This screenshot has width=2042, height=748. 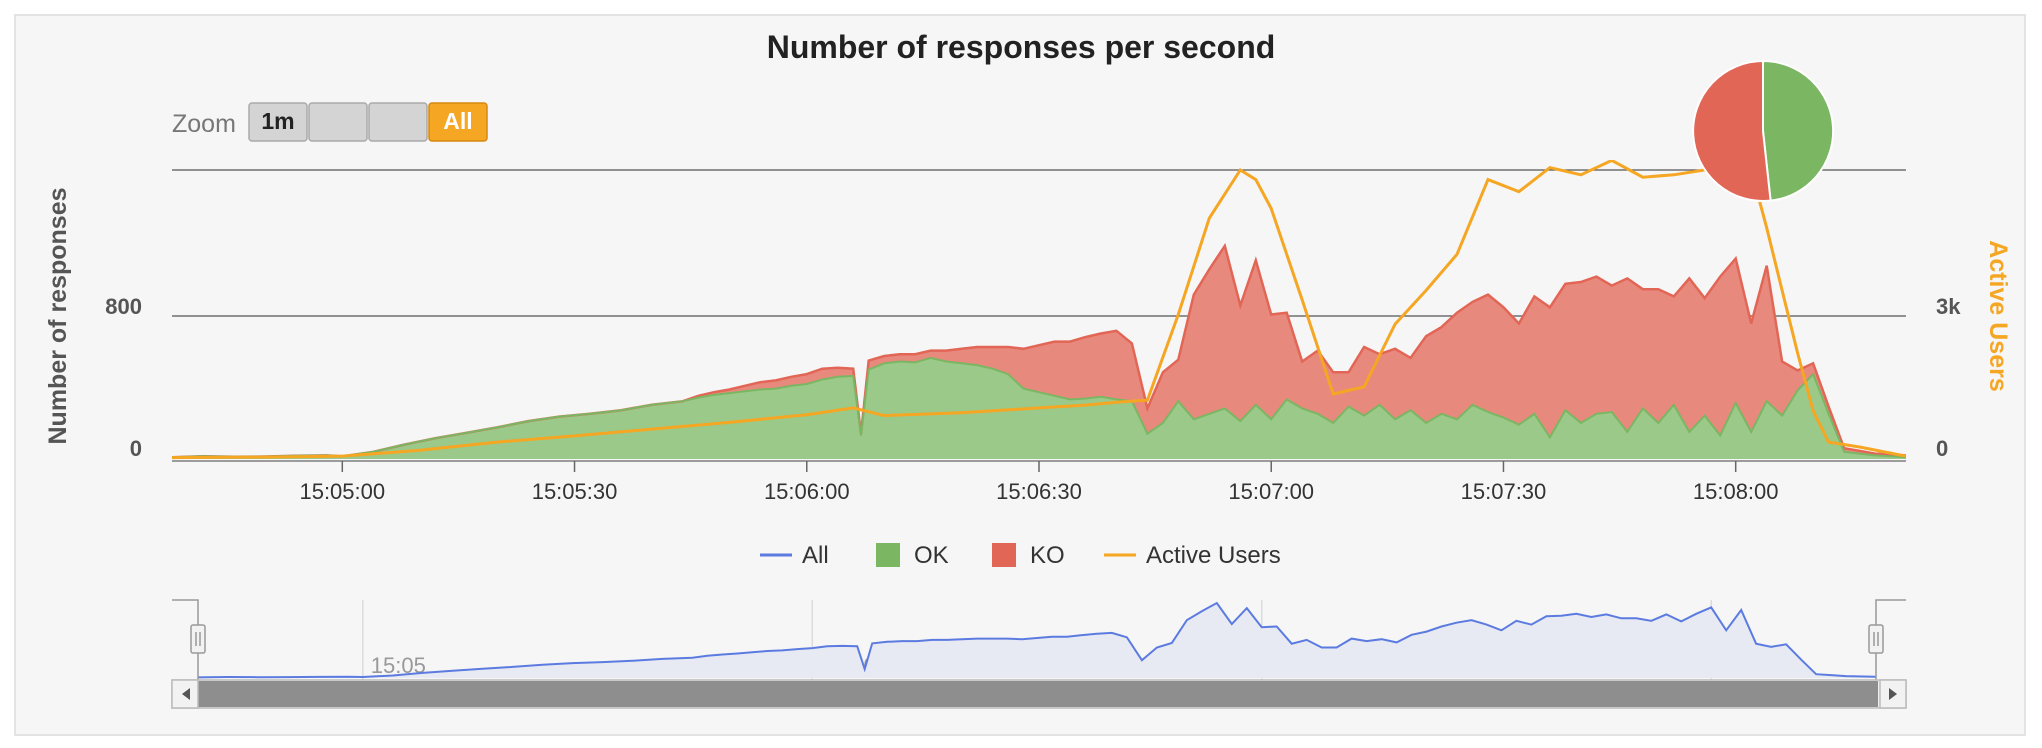 I want to click on y-right-tick-0: 0, so click(x=1942, y=448).